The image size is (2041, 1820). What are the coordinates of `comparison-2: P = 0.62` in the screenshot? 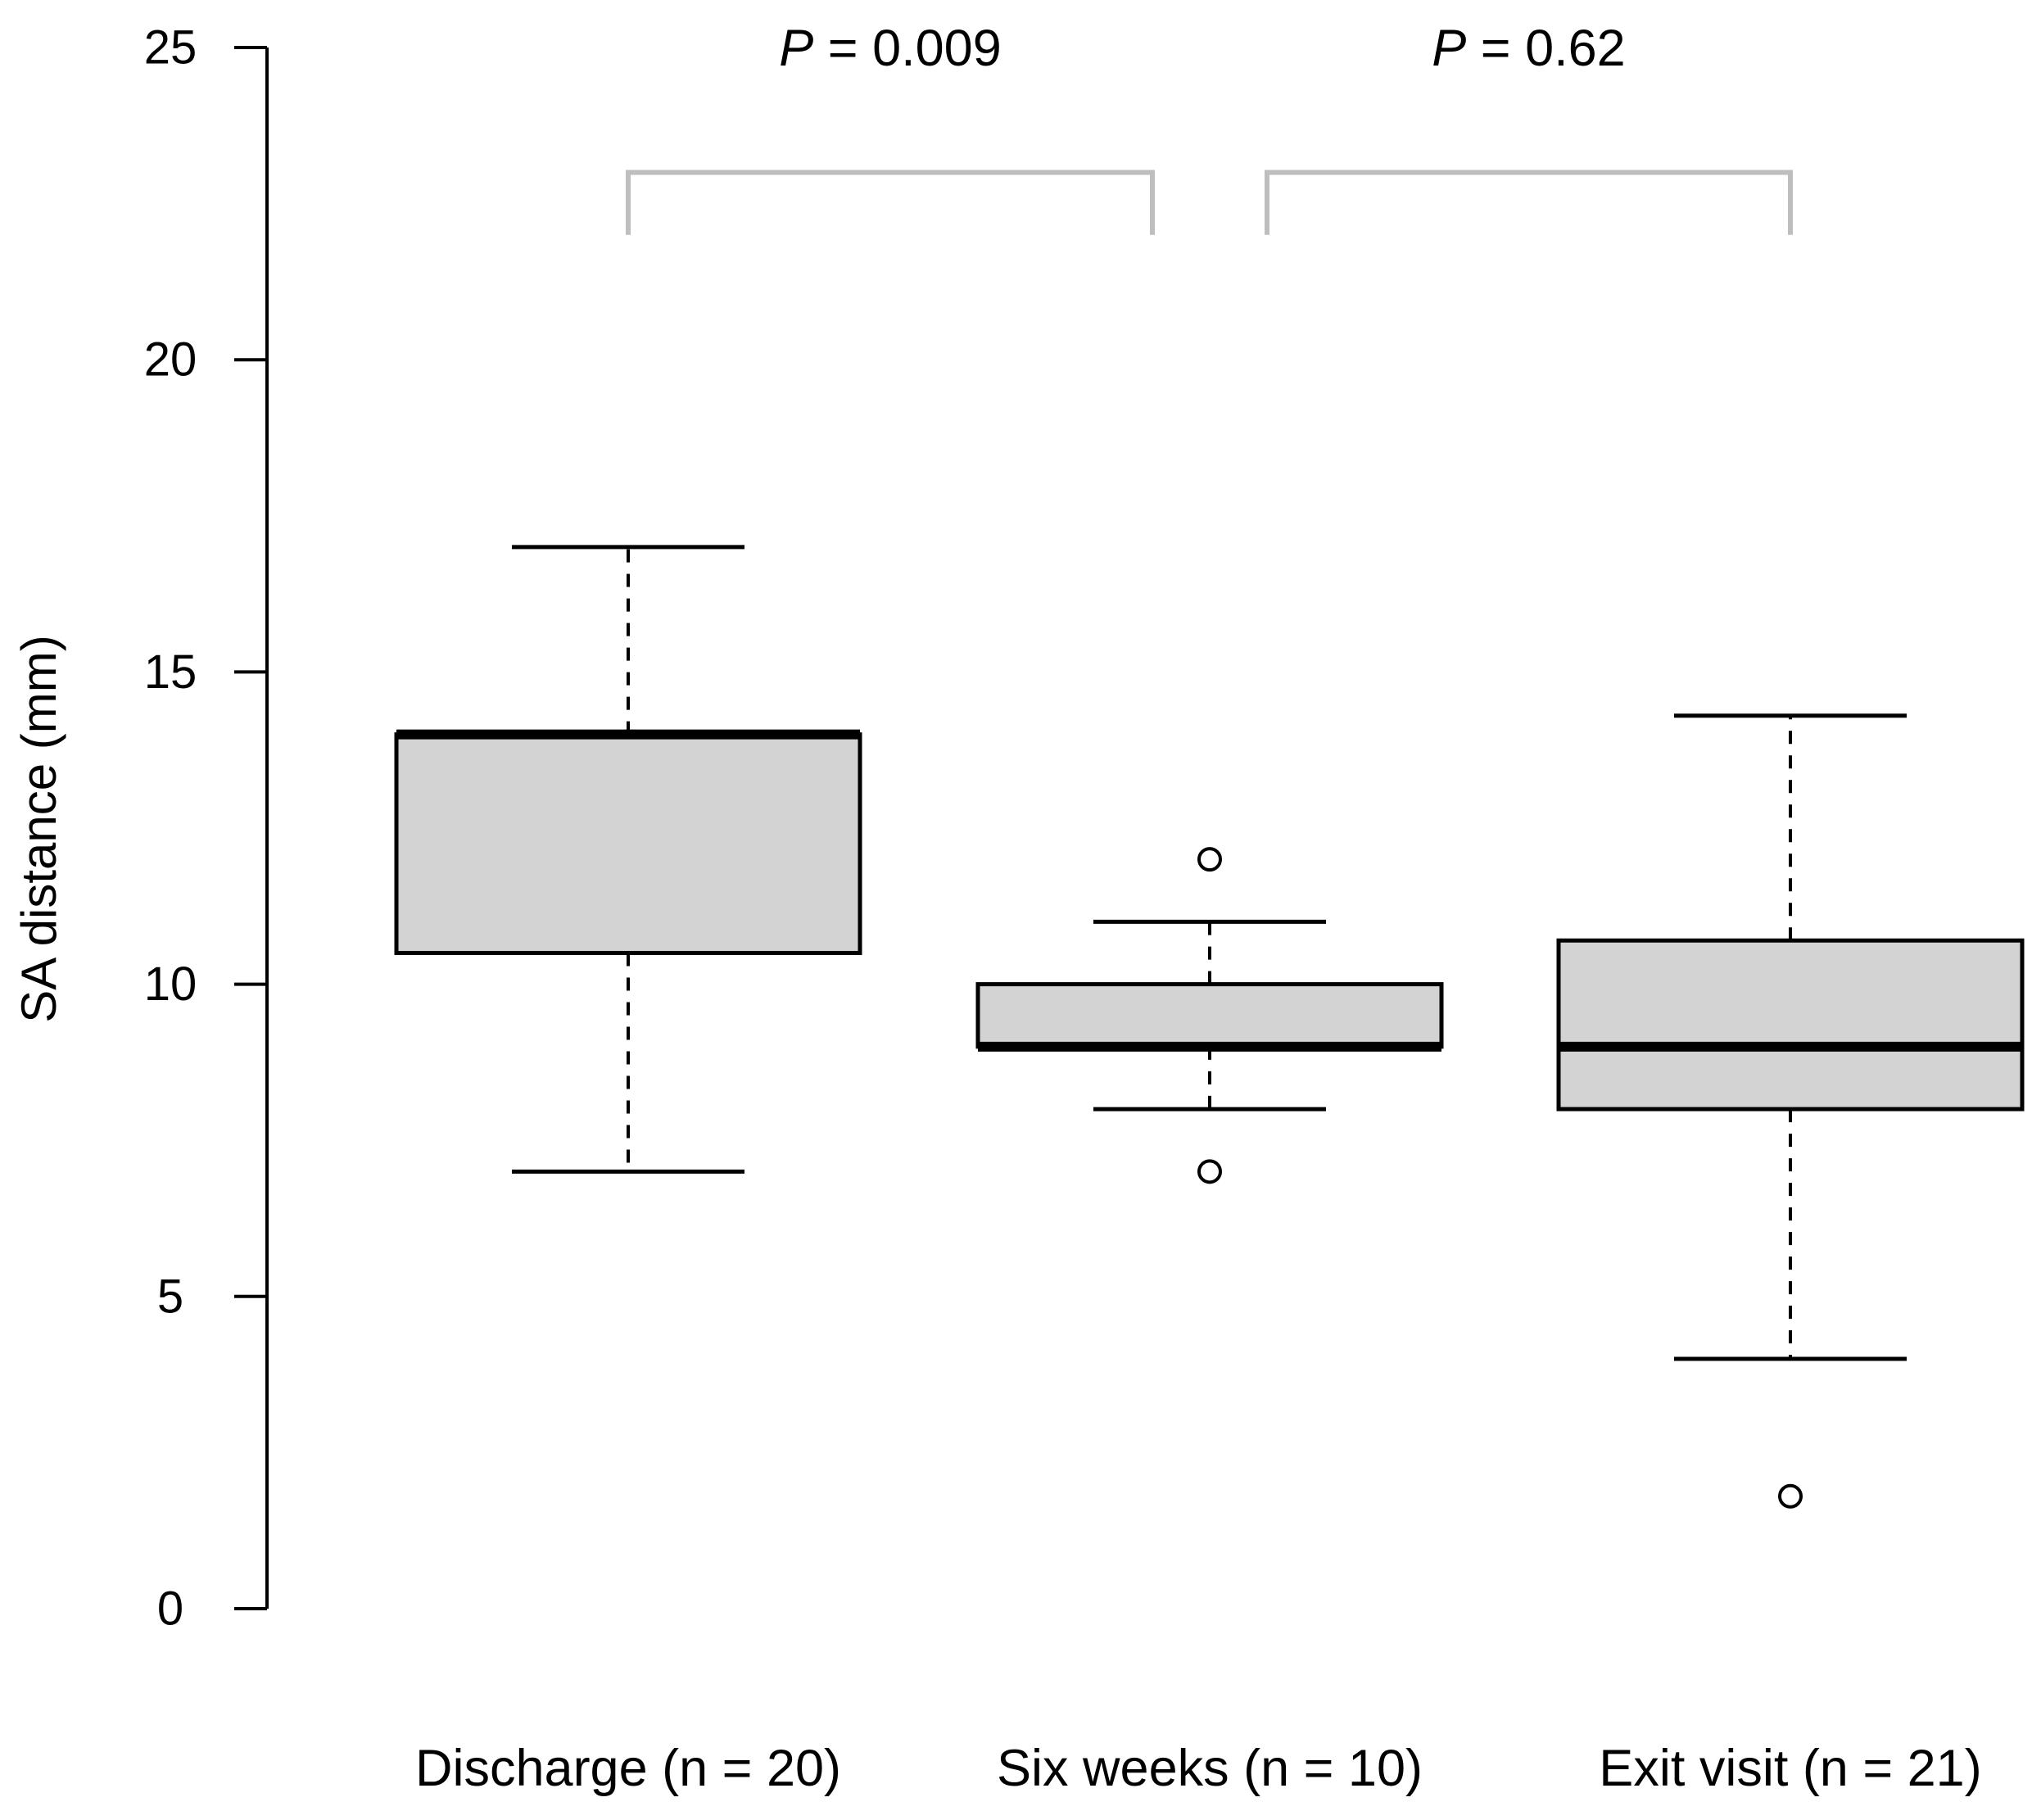 It's located at (1529, 127).